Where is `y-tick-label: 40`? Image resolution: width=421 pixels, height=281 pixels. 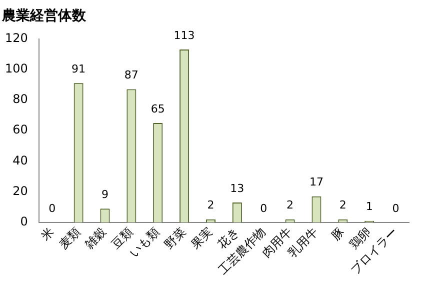 y-tick-label: 40 is located at coordinates (20, 160).